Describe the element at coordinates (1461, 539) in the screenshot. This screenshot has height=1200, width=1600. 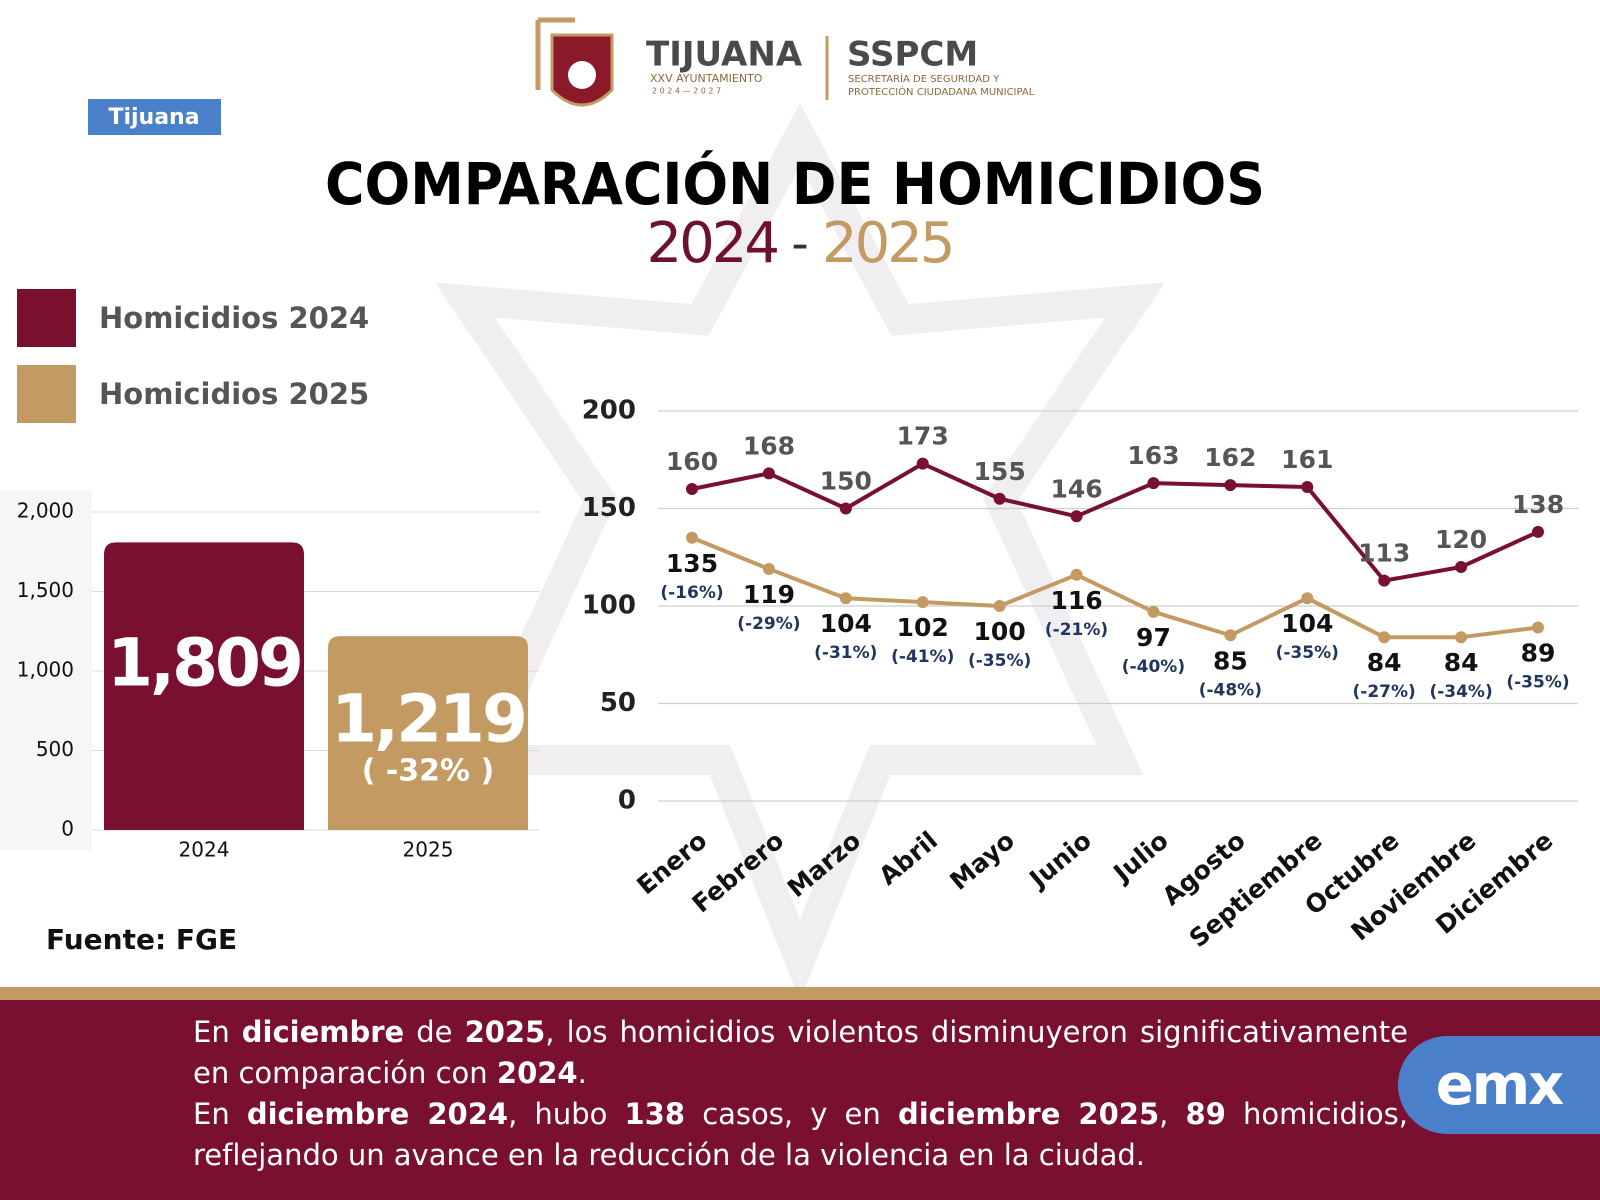
I see `value-label: 120` at that location.